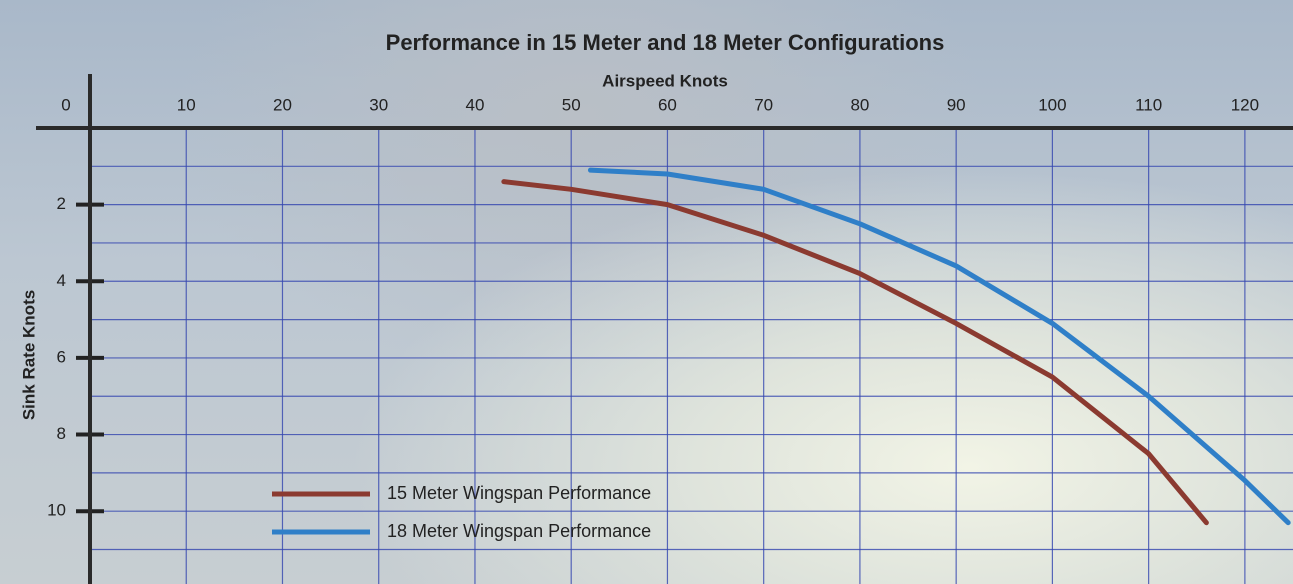  I want to click on x-tick-label: 60, so click(667, 104).